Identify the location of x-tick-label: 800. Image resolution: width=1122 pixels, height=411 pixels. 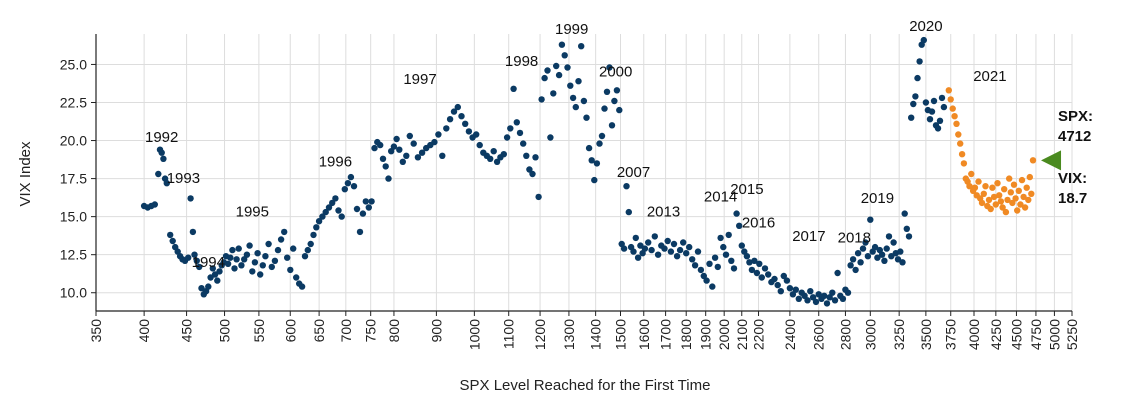
(394, 331).